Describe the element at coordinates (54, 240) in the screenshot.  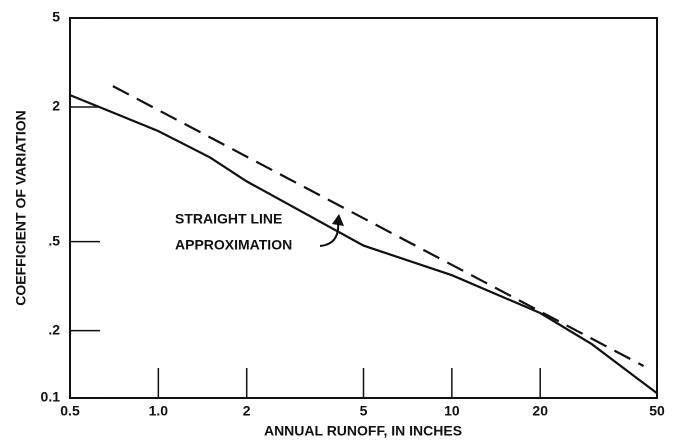
I see `y-tick-label: .5` at that location.